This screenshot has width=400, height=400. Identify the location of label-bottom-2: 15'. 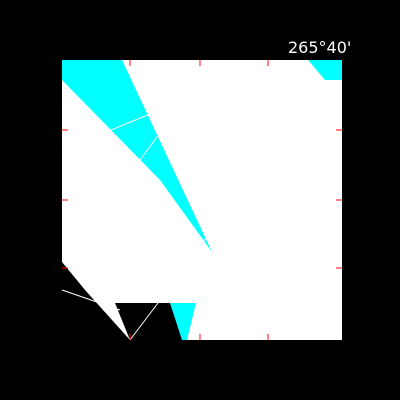
(129, 354).